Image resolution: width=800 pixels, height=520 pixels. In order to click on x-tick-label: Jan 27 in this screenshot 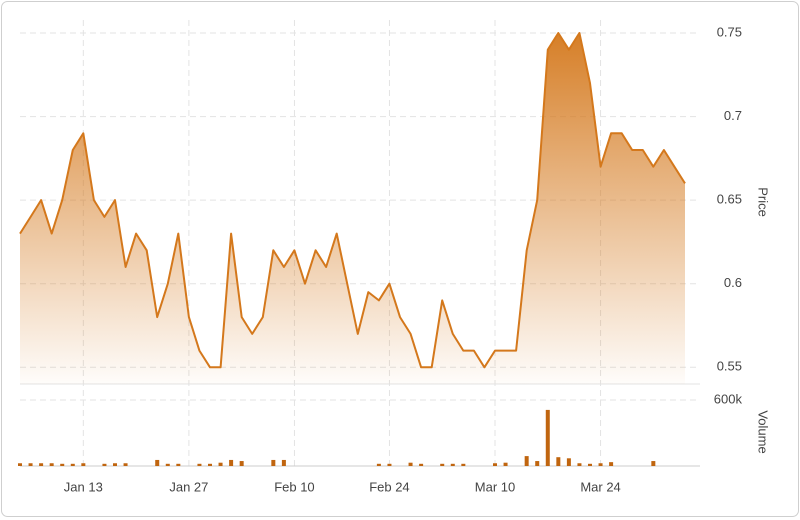, I will do `click(188, 486)`.